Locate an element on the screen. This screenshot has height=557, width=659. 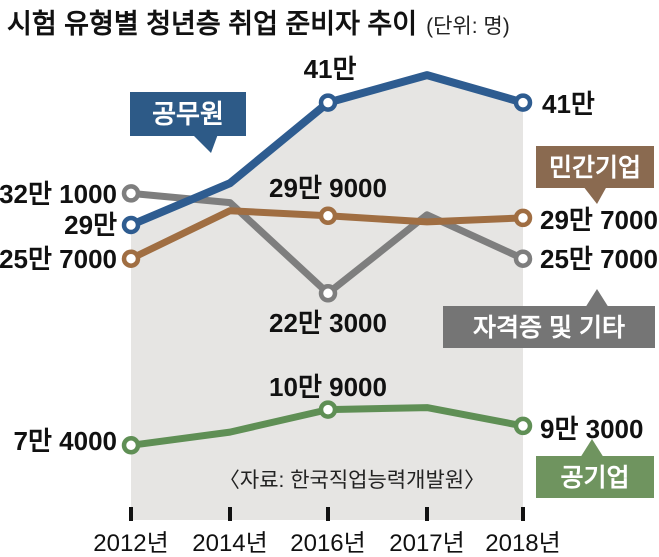
callout-box-mingan is located at coordinates (595, 167).